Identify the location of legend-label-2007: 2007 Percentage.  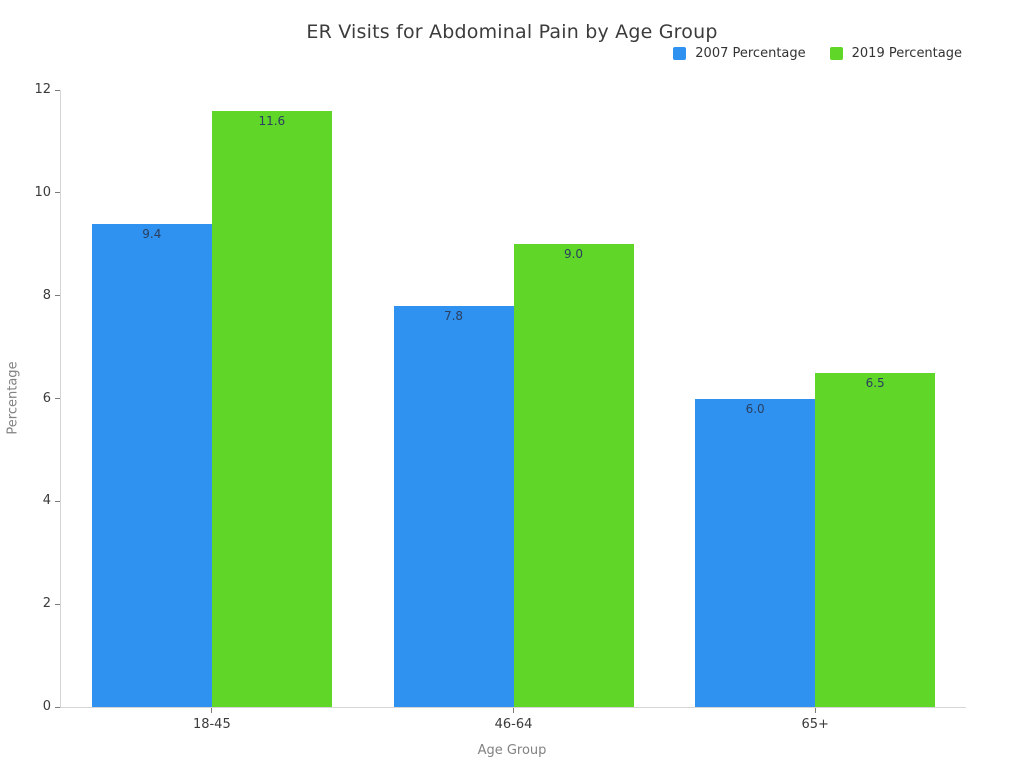
(750, 53).